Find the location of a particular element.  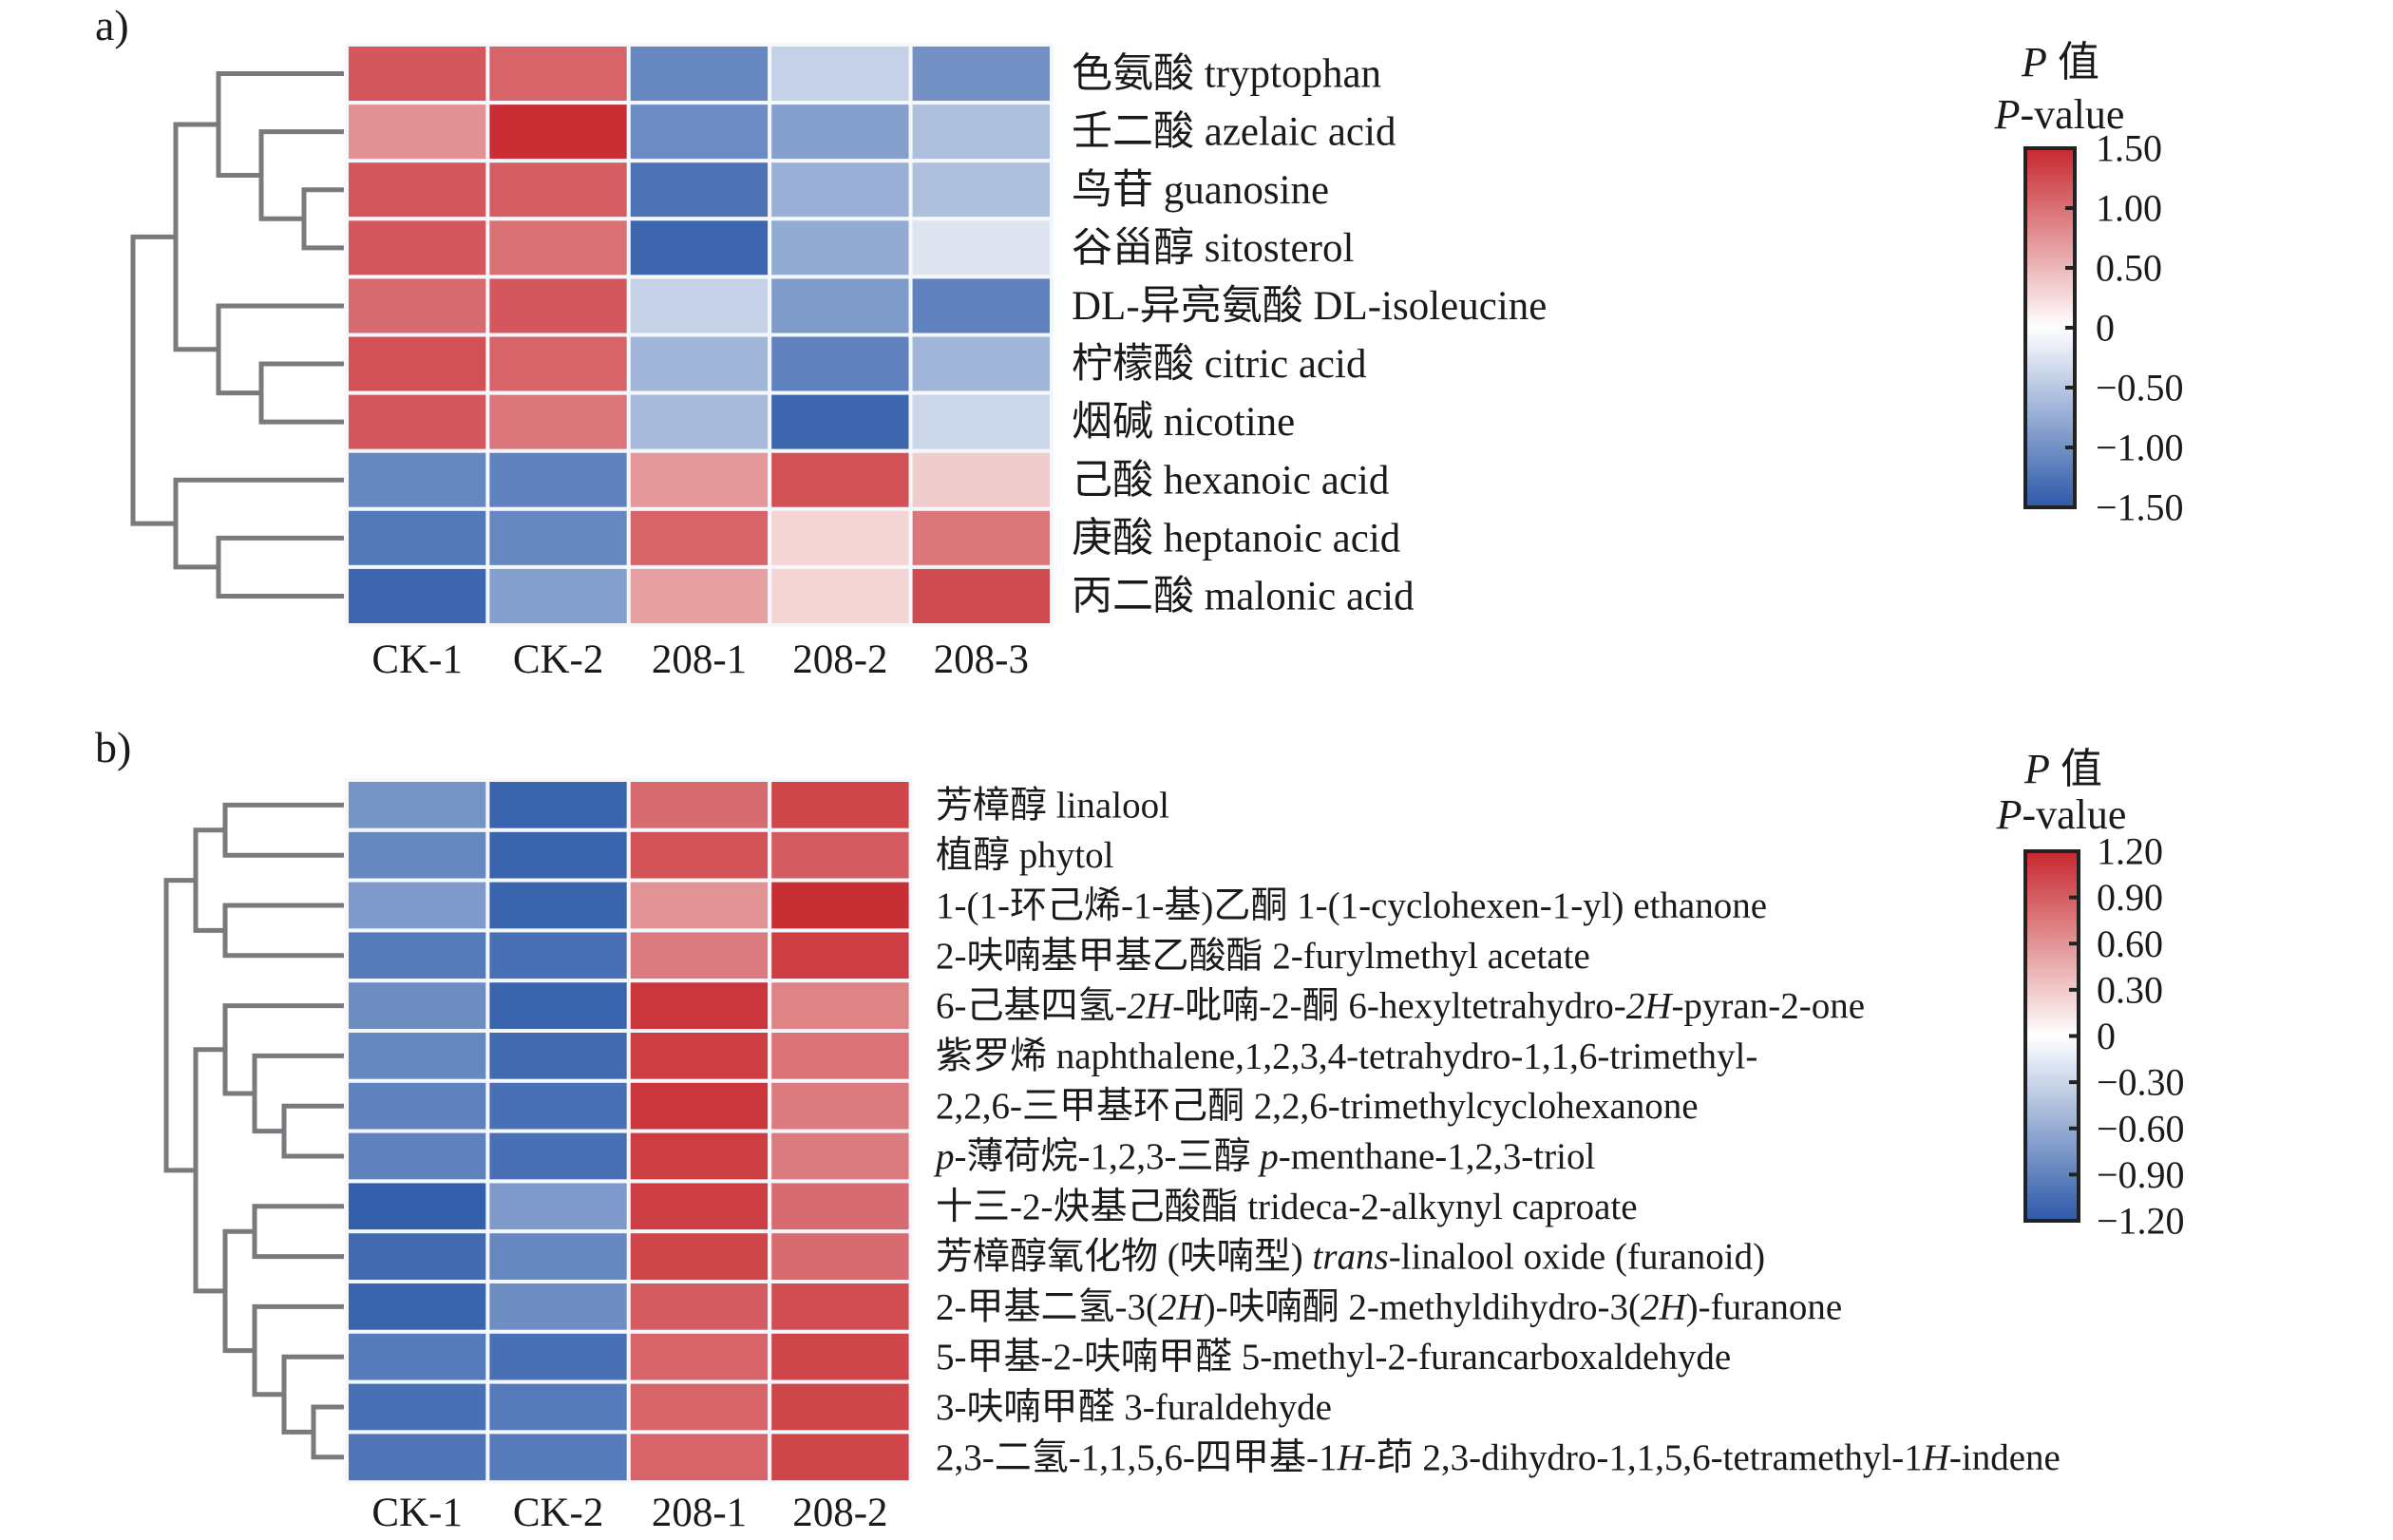

row-label-segment: -linalool oxide (furanoid) is located at coordinates (1577, 1256).